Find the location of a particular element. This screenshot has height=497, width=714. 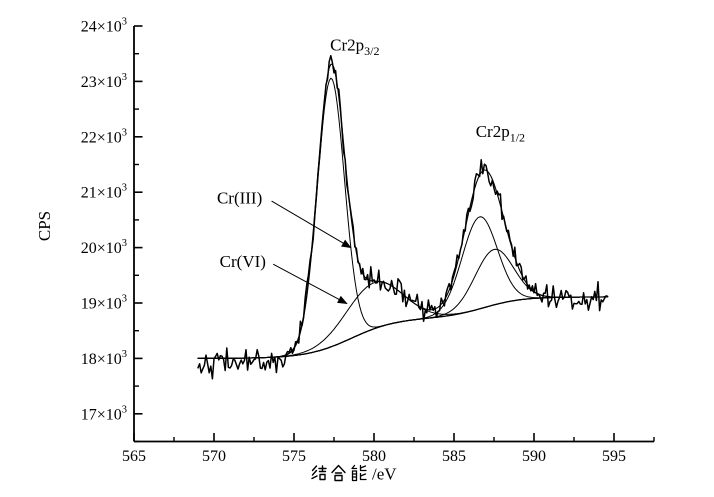

x-axis-title-unit: /eV is located at coordinates (384, 474).